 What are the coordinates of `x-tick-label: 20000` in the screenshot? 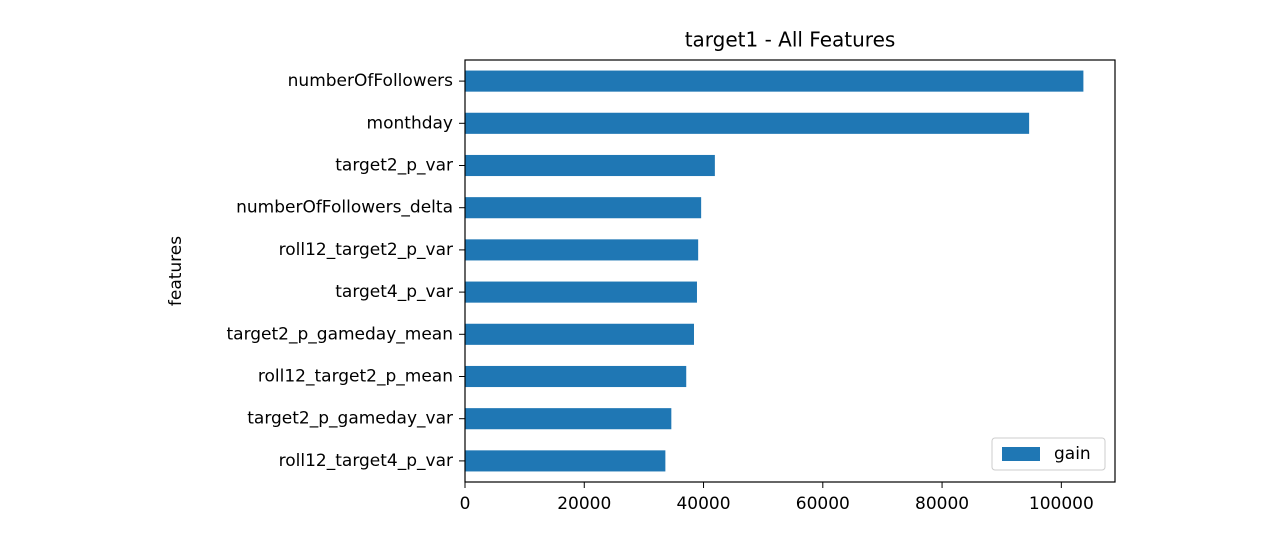 It's located at (584, 504).